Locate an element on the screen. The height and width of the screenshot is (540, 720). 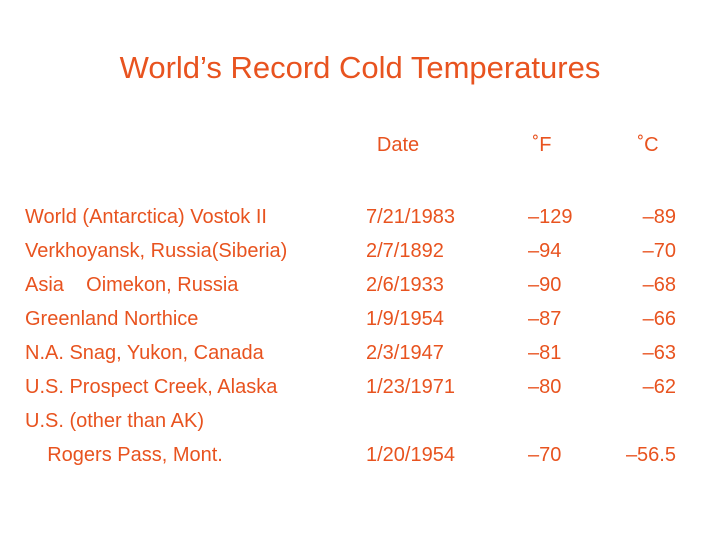
temp-fahrenheit: –81 is located at coordinates (545, 353).